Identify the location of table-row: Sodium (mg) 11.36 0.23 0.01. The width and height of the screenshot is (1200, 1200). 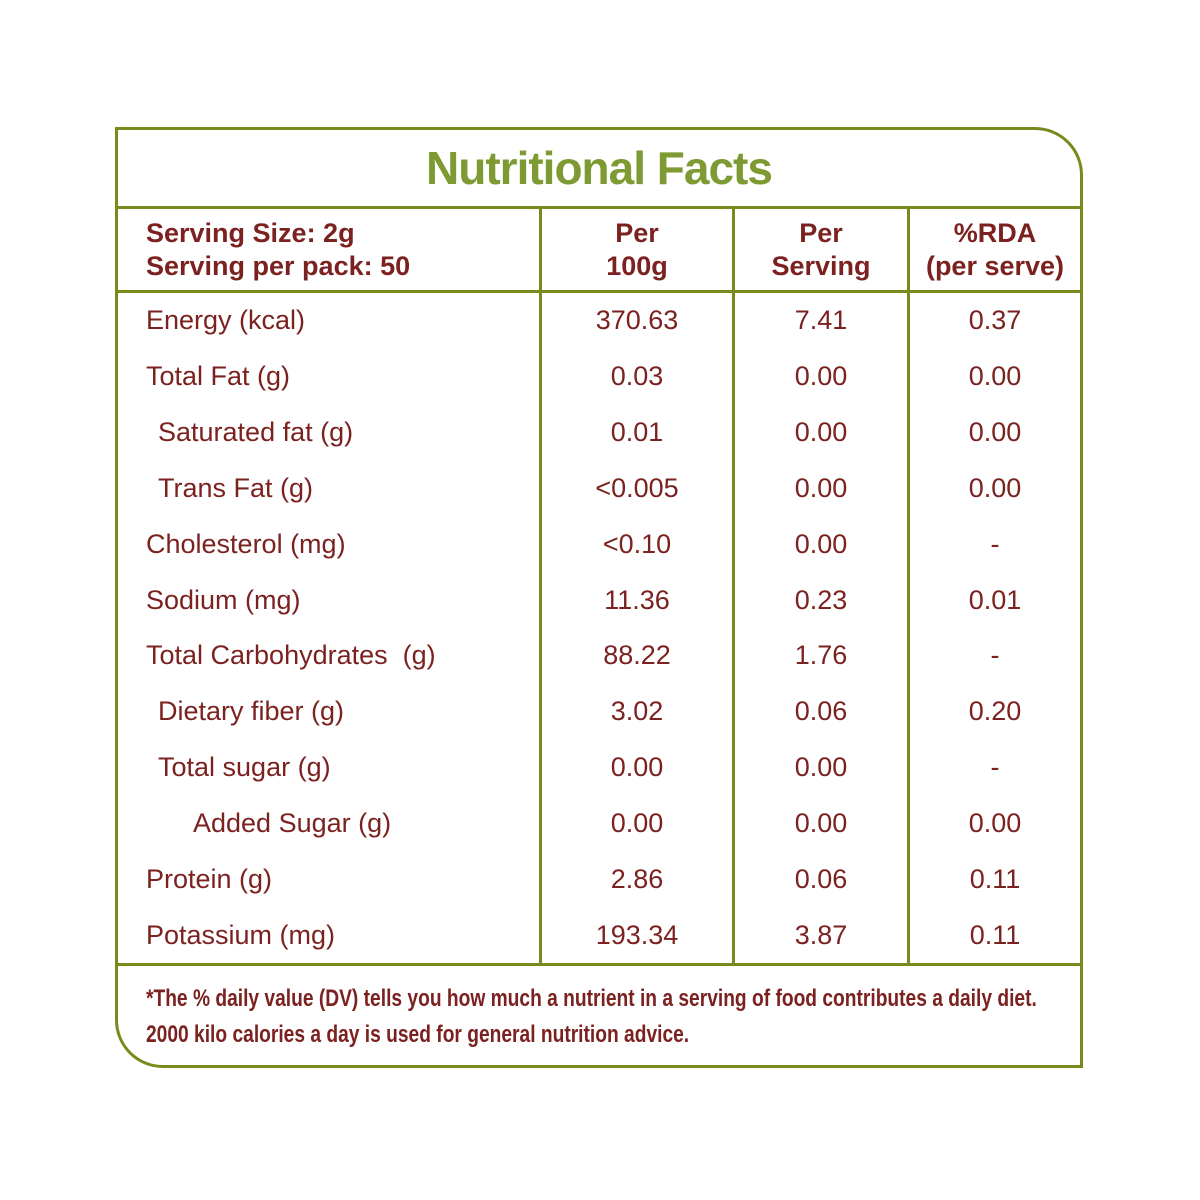
(599, 600).